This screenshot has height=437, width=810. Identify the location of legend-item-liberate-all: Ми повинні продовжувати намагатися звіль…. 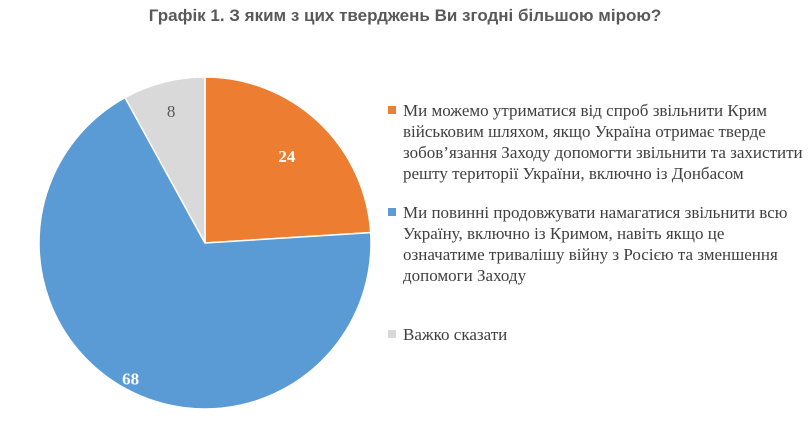
(595, 244).